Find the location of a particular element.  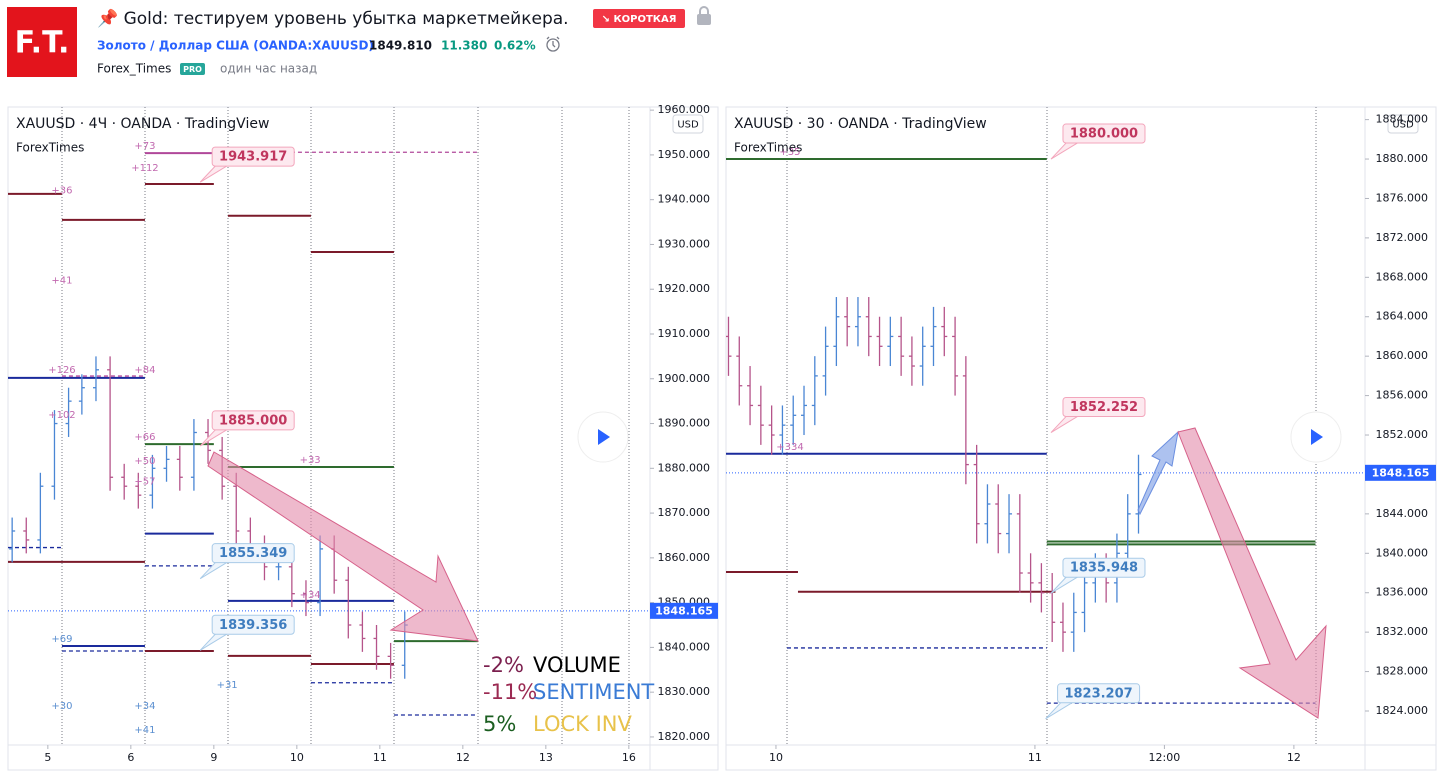

lock-icon is located at coordinates (704, 15).